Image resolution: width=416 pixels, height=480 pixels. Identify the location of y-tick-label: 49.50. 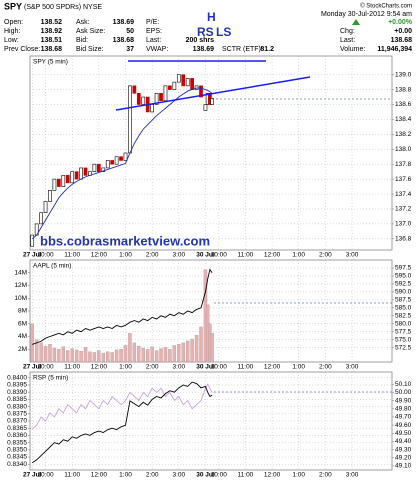
(403, 433).